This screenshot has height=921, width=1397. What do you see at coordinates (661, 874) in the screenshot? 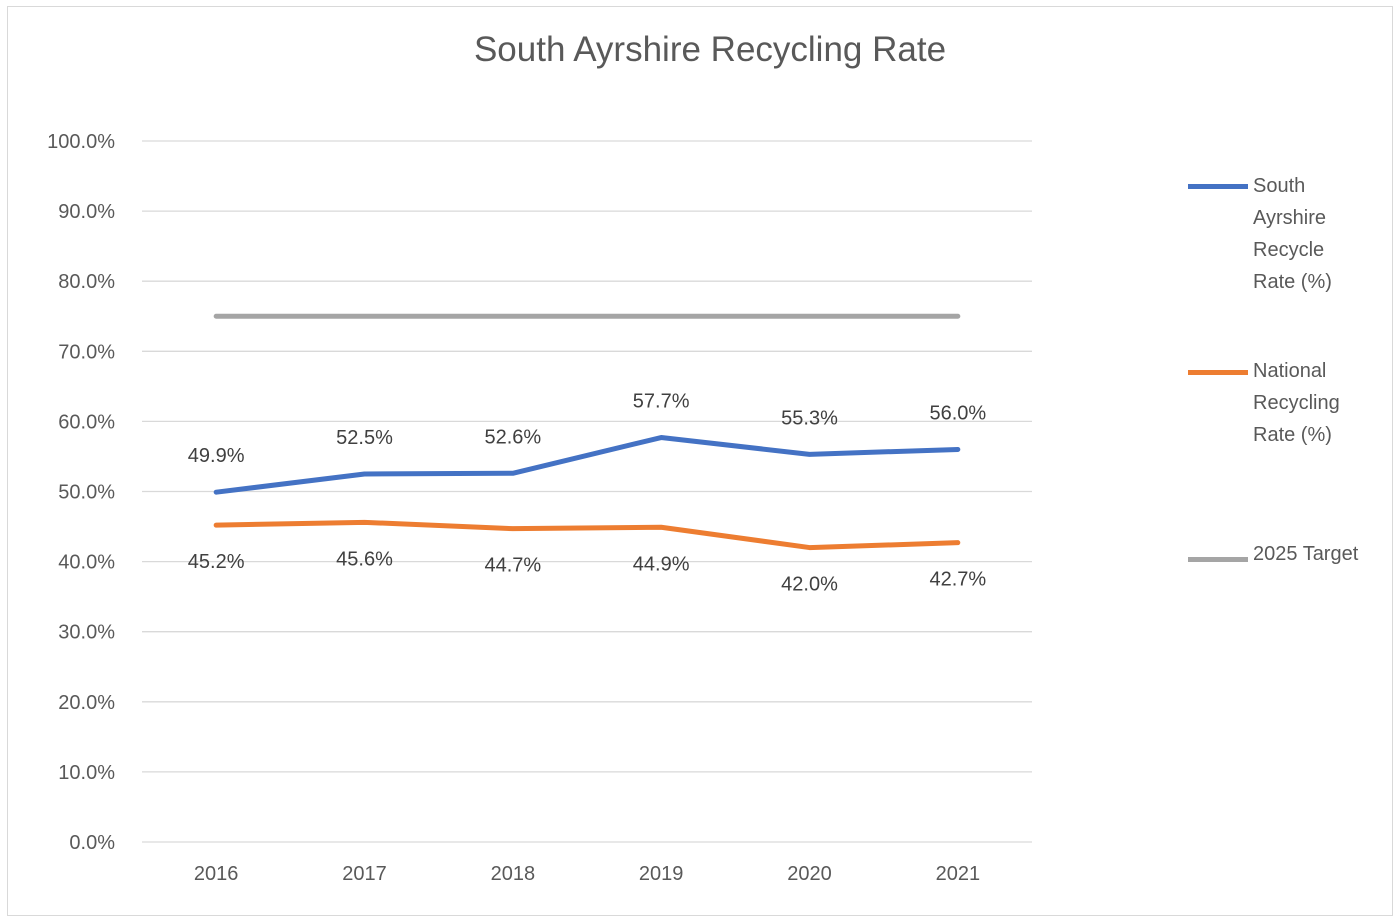
I see `x-tick-label: 2019` at bounding box center [661, 874].